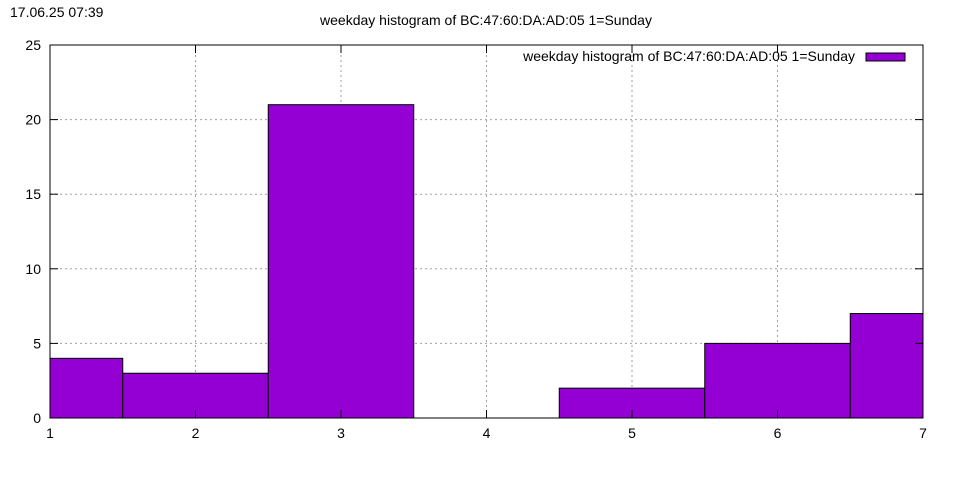  Describe the element at coordinates (923, 433) in the screenshot. I see `x-tick-label: 7` at that location.